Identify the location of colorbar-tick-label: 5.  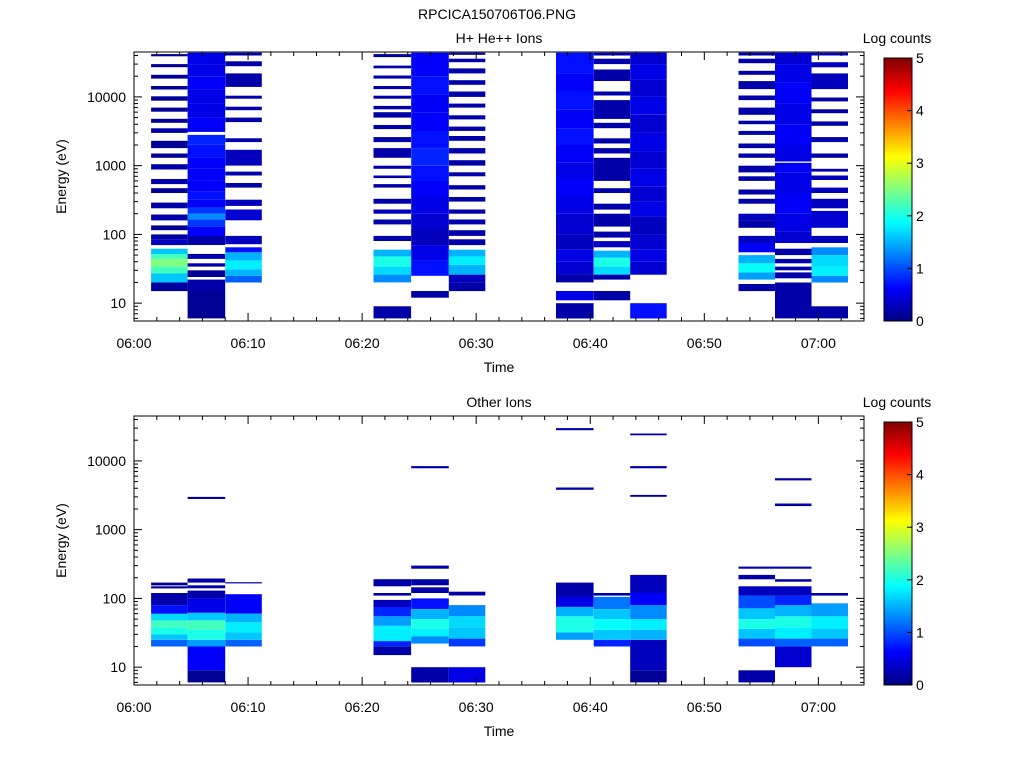
(920, 58).